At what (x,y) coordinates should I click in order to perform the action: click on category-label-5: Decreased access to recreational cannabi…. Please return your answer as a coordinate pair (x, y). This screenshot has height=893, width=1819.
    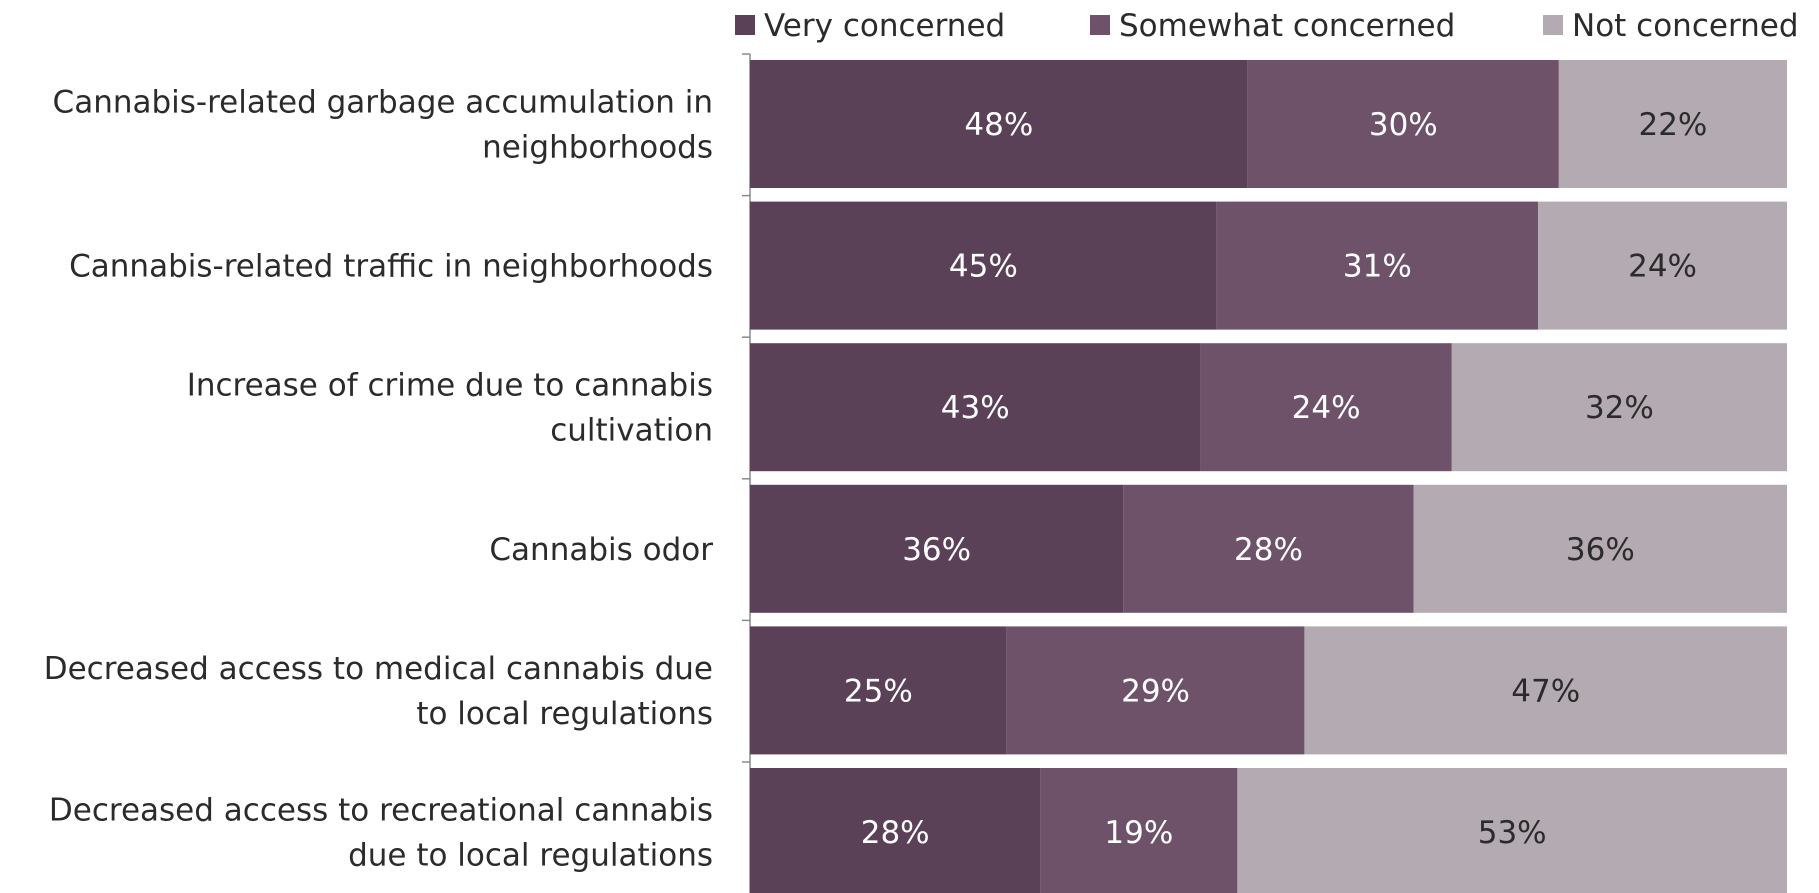
    Looking at the image, I should click on (381, 833).